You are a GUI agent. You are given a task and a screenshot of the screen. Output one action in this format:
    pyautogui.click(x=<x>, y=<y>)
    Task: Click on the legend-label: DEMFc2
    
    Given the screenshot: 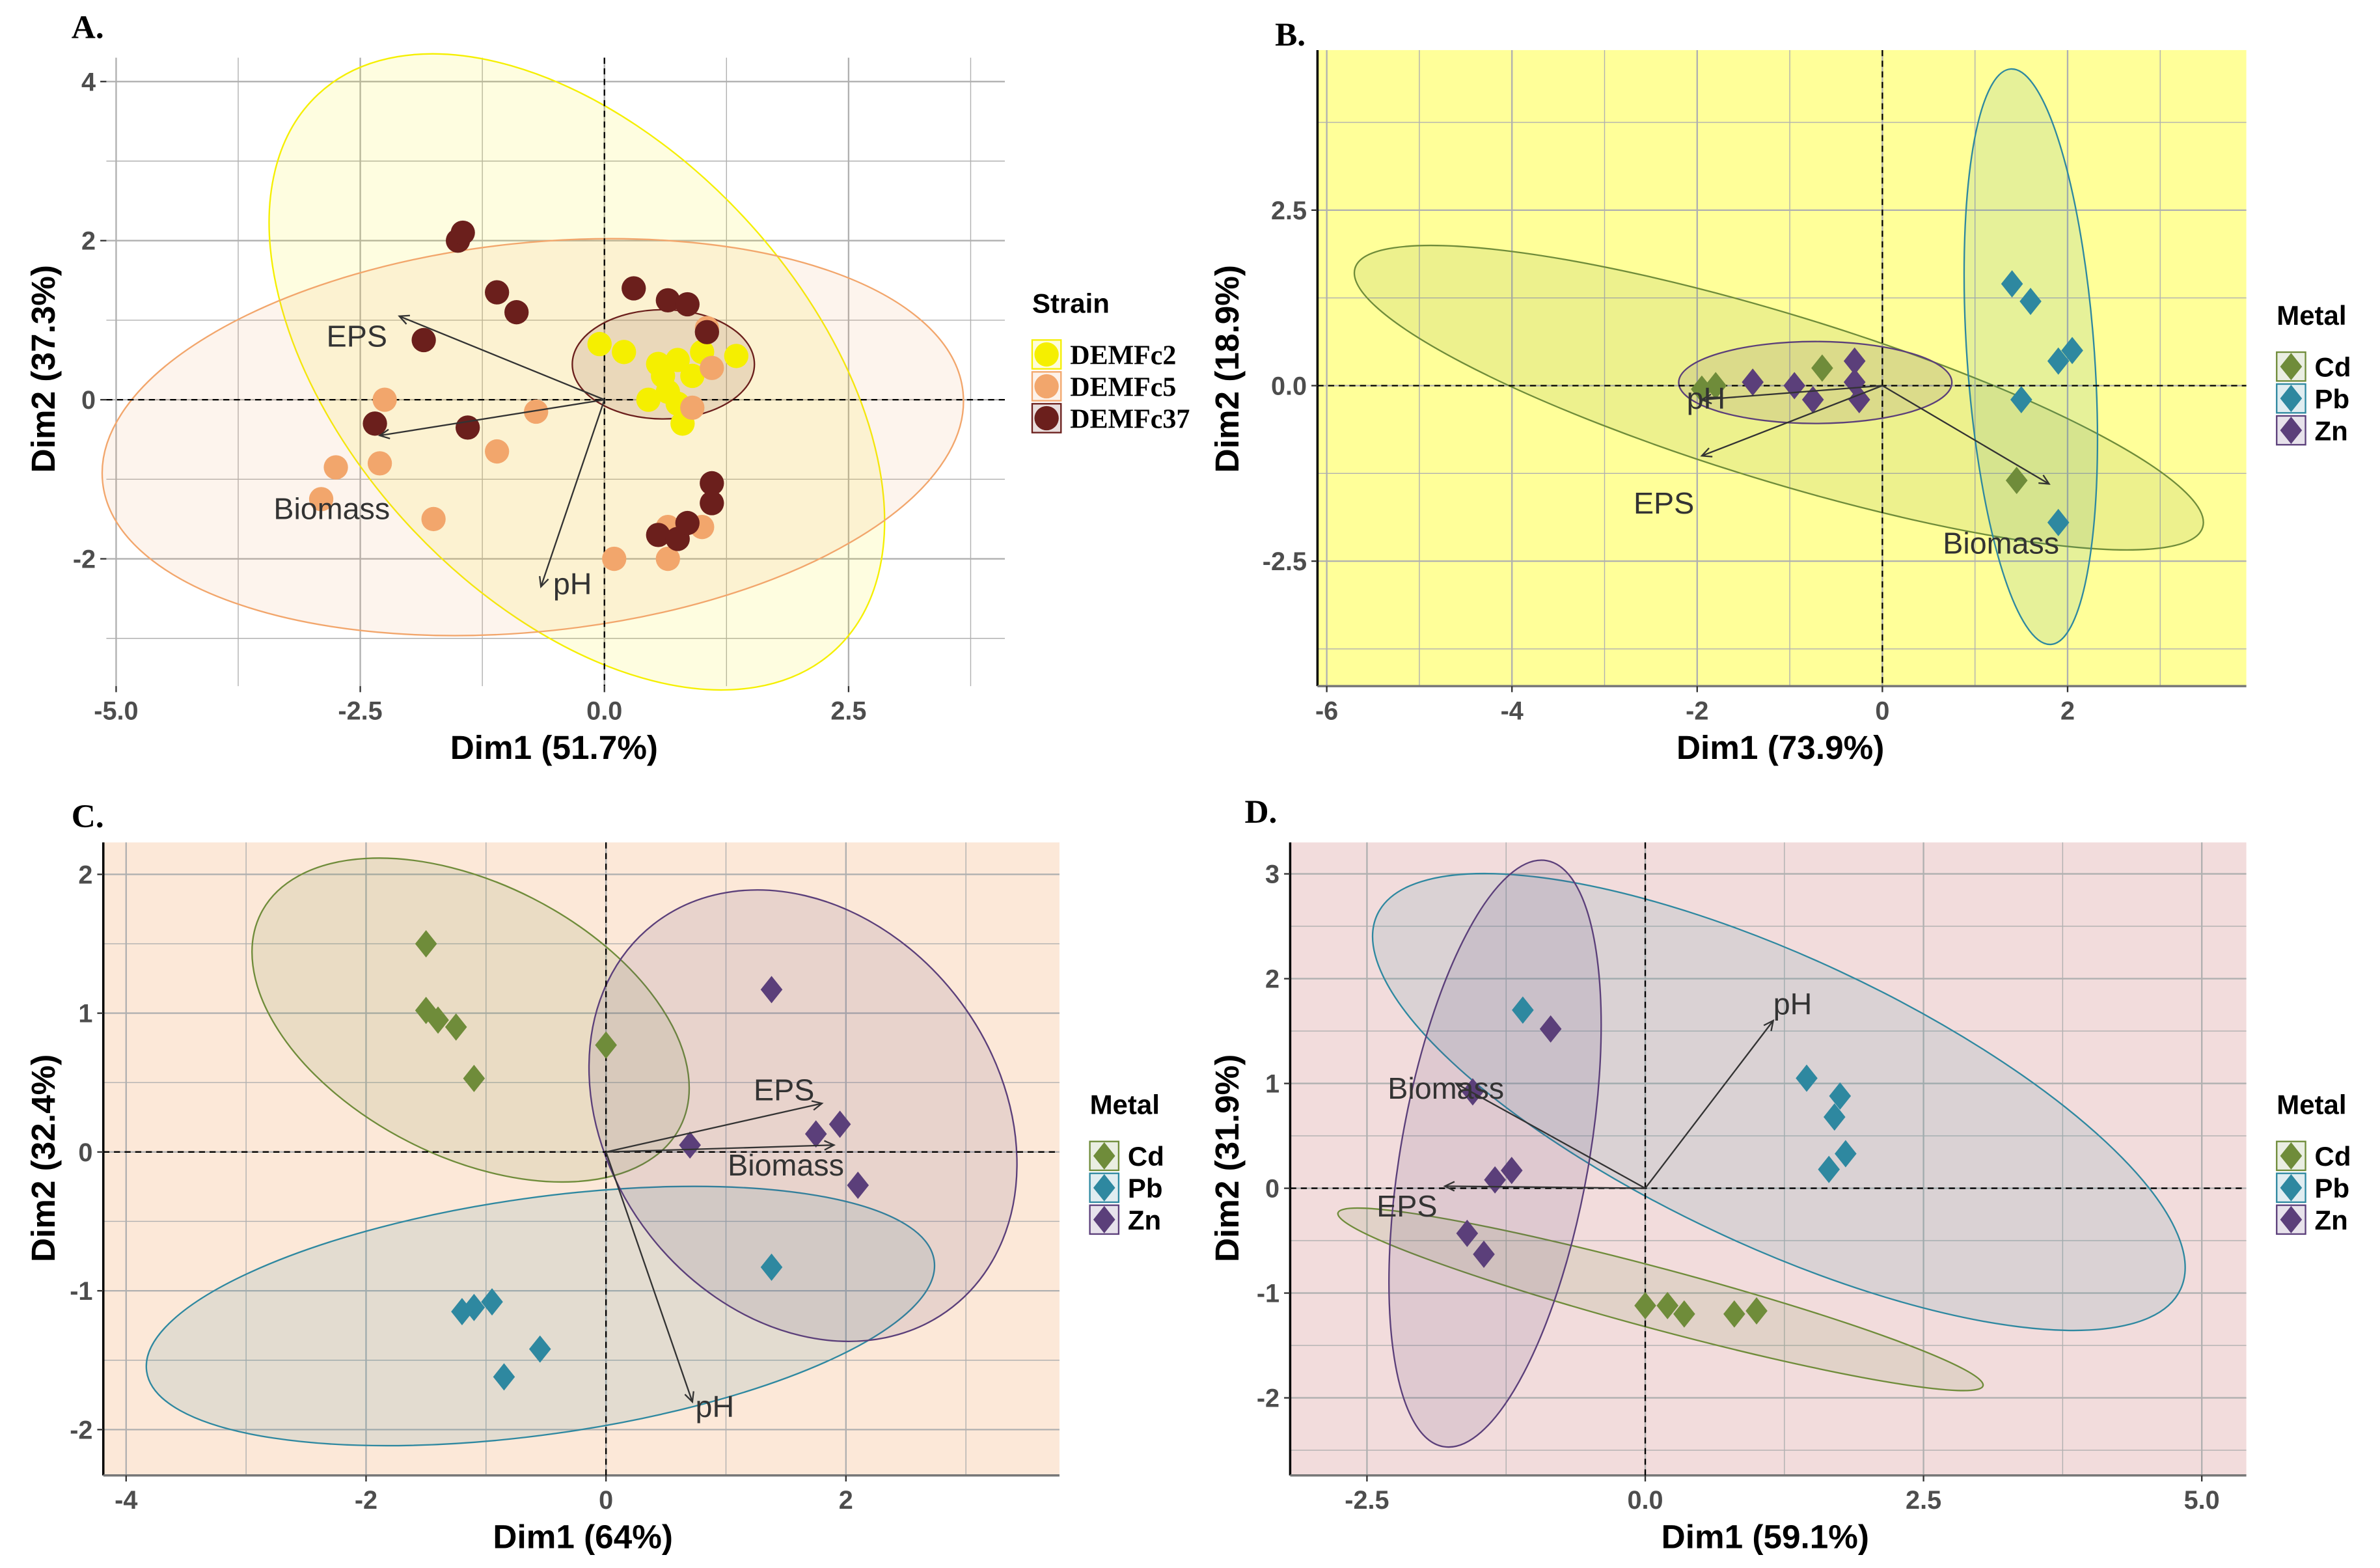 What is the action you would take?
    pyautogui.click(x=1123, y=356)
    